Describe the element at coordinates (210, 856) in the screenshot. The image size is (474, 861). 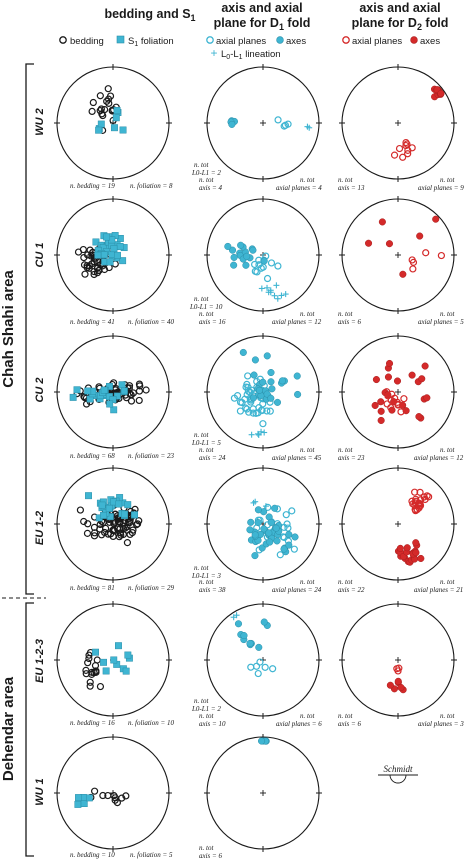
I see `count-d1-axis-row6: axis = 6` at that location.